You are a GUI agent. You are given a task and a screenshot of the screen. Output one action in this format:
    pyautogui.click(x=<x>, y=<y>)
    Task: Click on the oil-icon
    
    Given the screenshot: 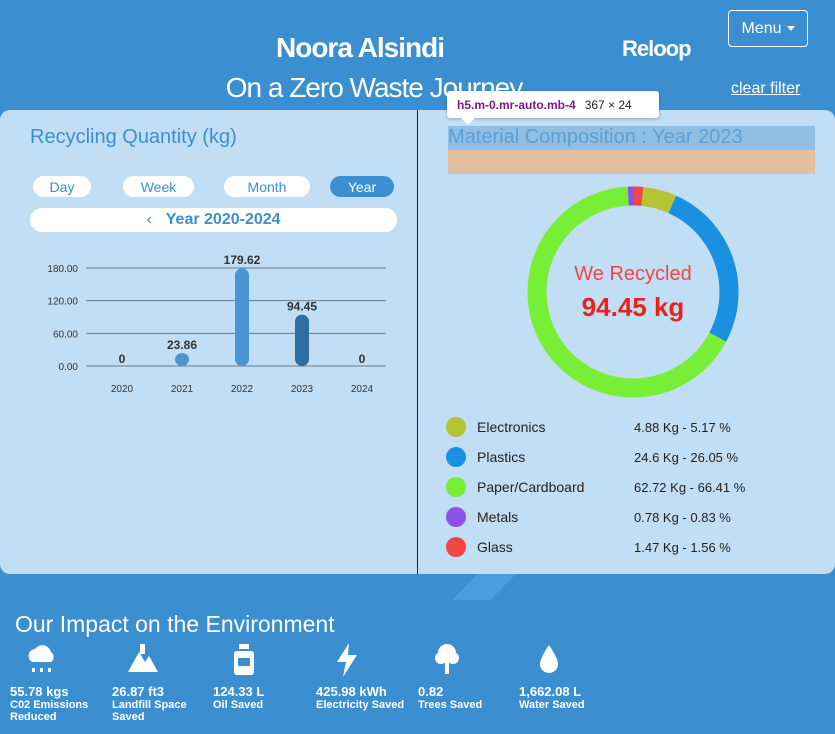 What is the action you would take?
    pyautogui.click(x=260, y=662)
    